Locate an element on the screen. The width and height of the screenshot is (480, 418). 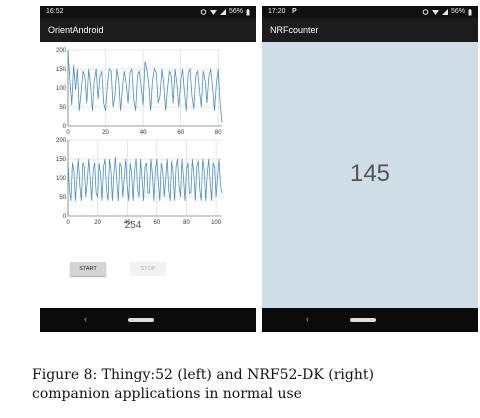
caption-line-2: companion applications in normal use is located at coordinates (167, 394).